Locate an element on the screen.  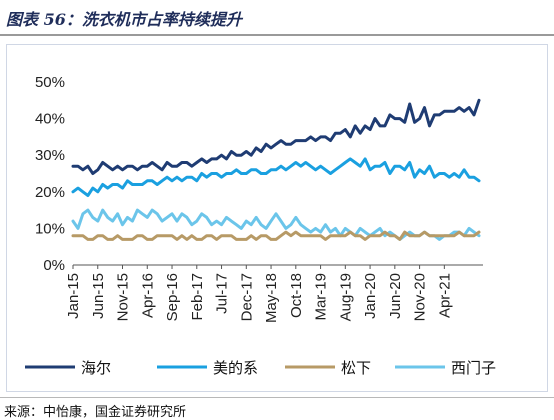
x-tick-label: Oct-18 is located at coordinates (296, 295).